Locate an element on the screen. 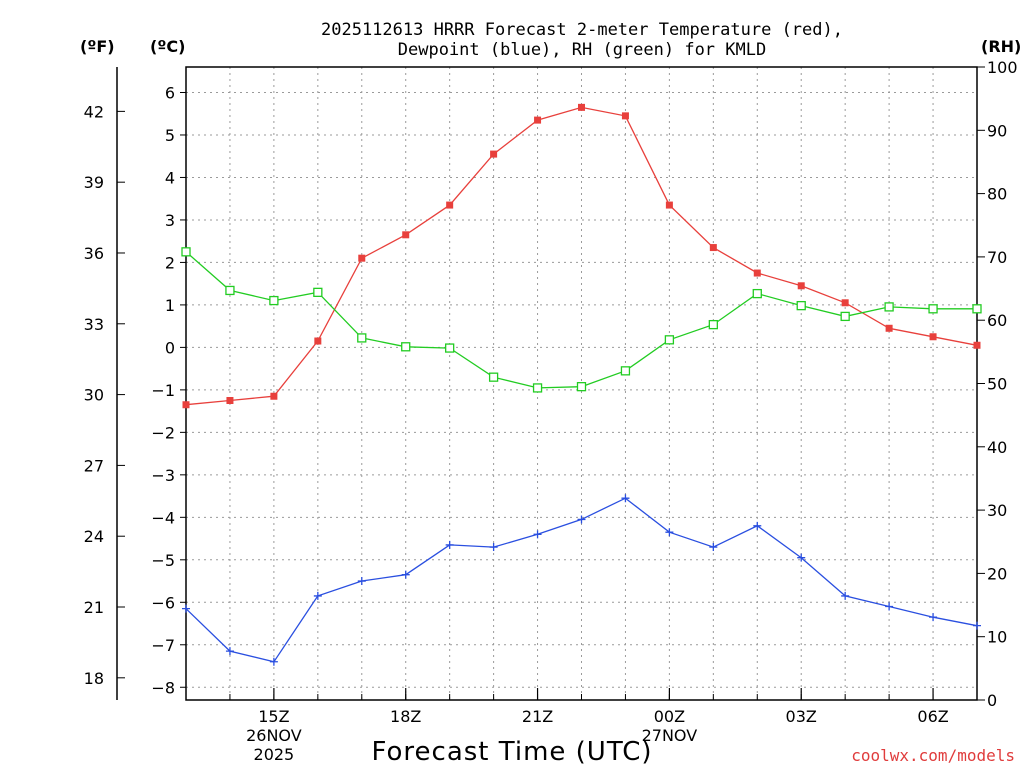 The height and width of the screenshot is (768, 1024). celsius-tick-label: −8 is located at coordinates (163, 687).